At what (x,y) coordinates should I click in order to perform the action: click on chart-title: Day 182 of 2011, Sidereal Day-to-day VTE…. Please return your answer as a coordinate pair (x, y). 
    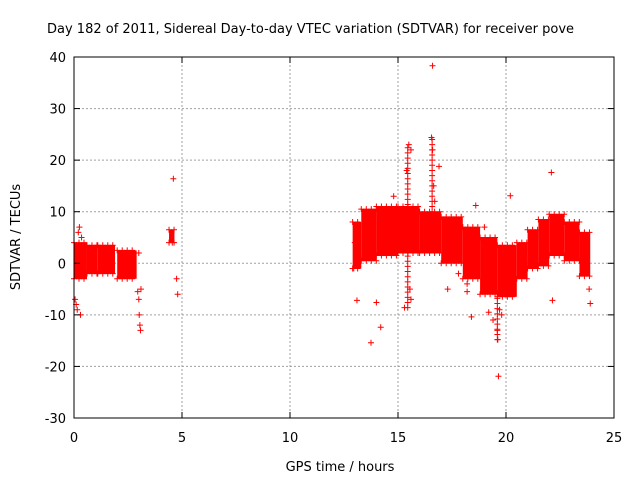
    Looking at the image, I should click on (310, 29).